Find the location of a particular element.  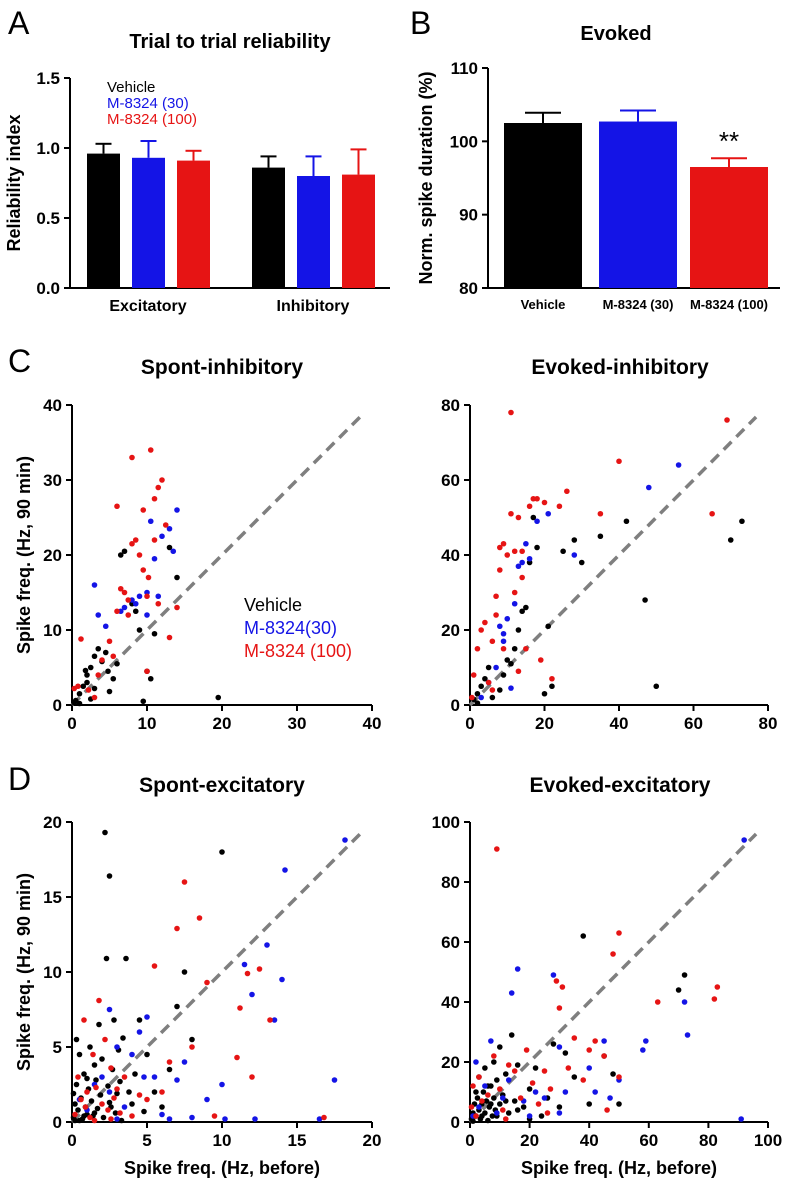

chart-title: Evoked is located at coordinates (615, 34).